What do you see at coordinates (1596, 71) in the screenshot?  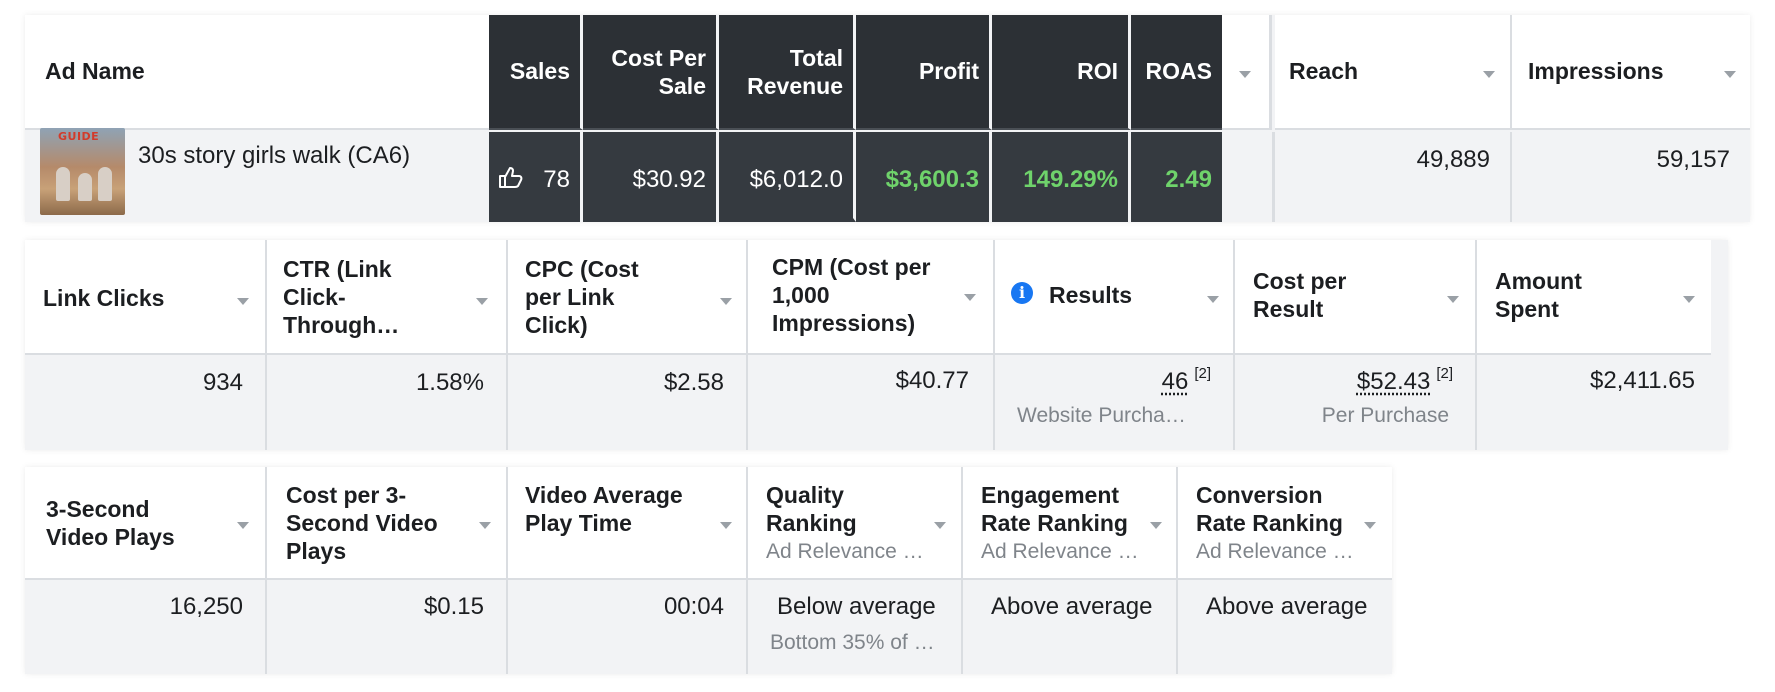 I see `column-header-label: Impressions` at bounding box center [1596, 71].